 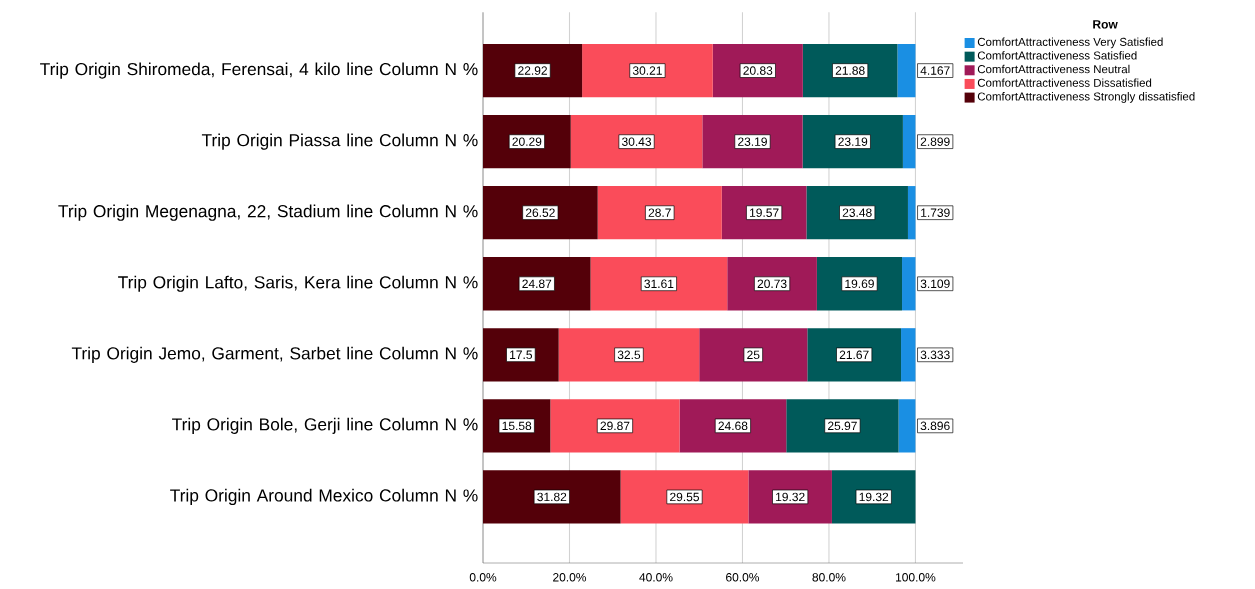 I want to click on data-label: 21.67, so click(x=854, y=355).